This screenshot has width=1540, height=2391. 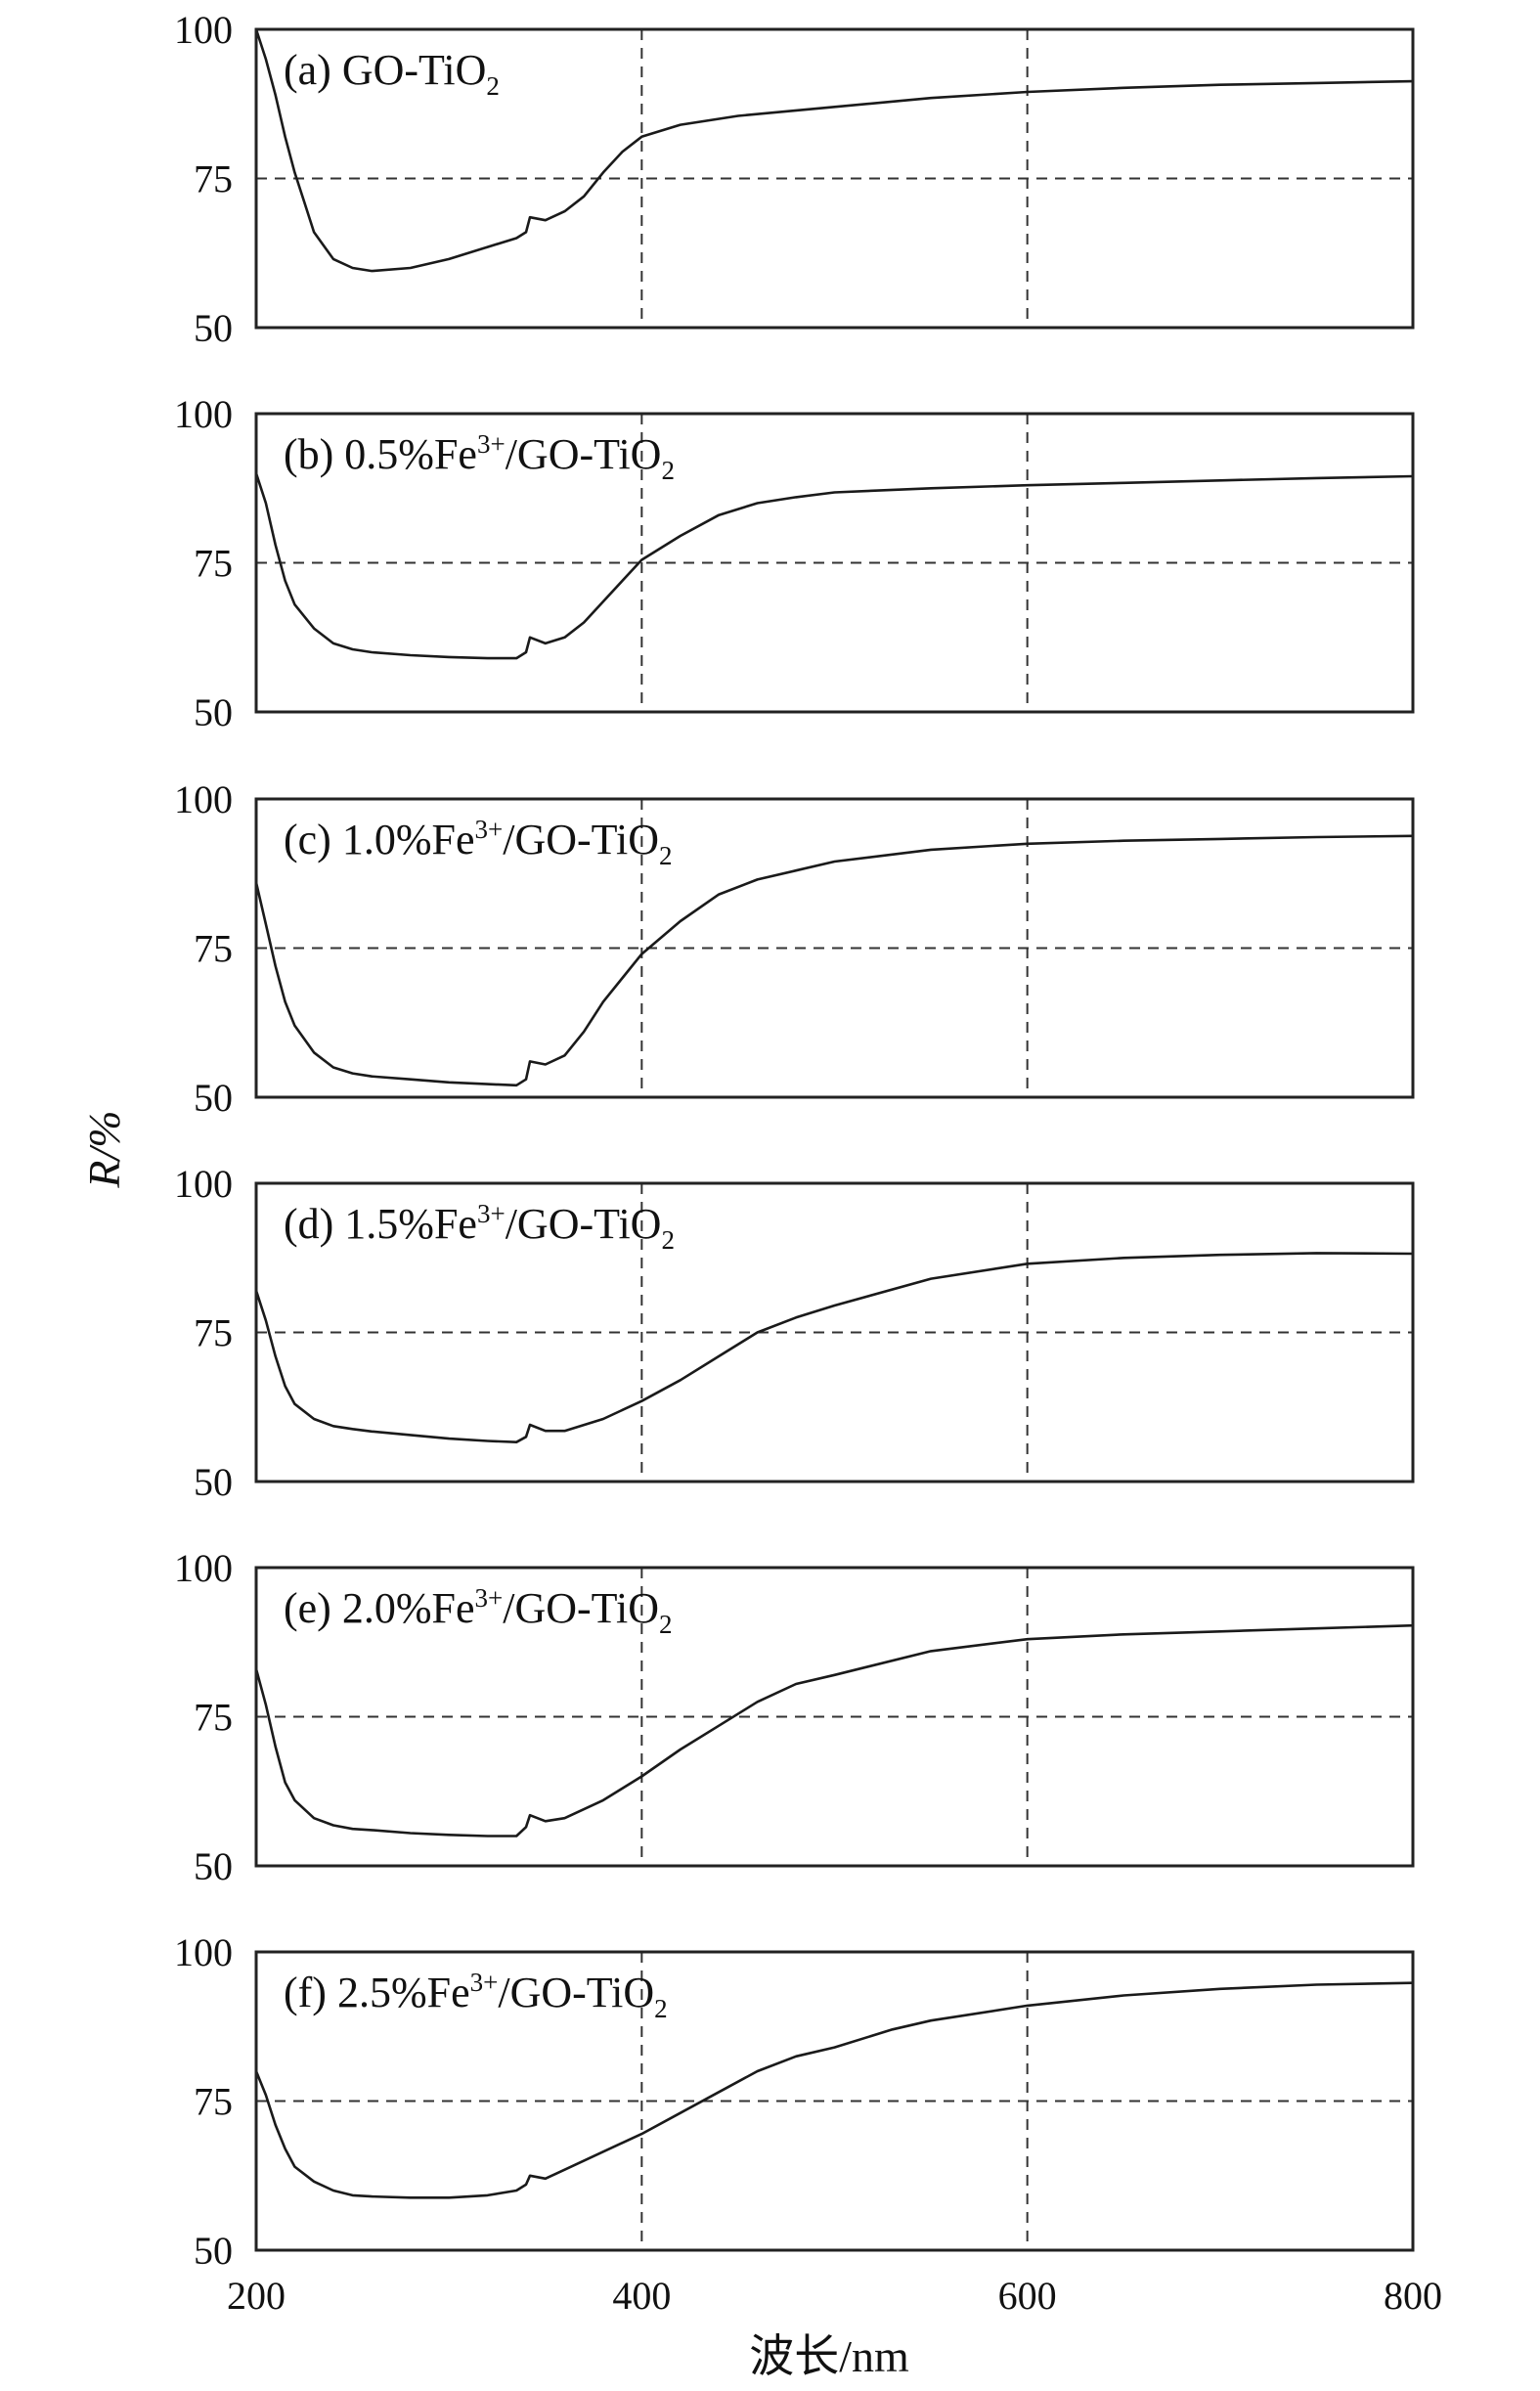 What do you see at coordinates (829, 2356) in the screenshot?
I see `x-axis-title: 波长/nm` at bounding box center [829, 2356].